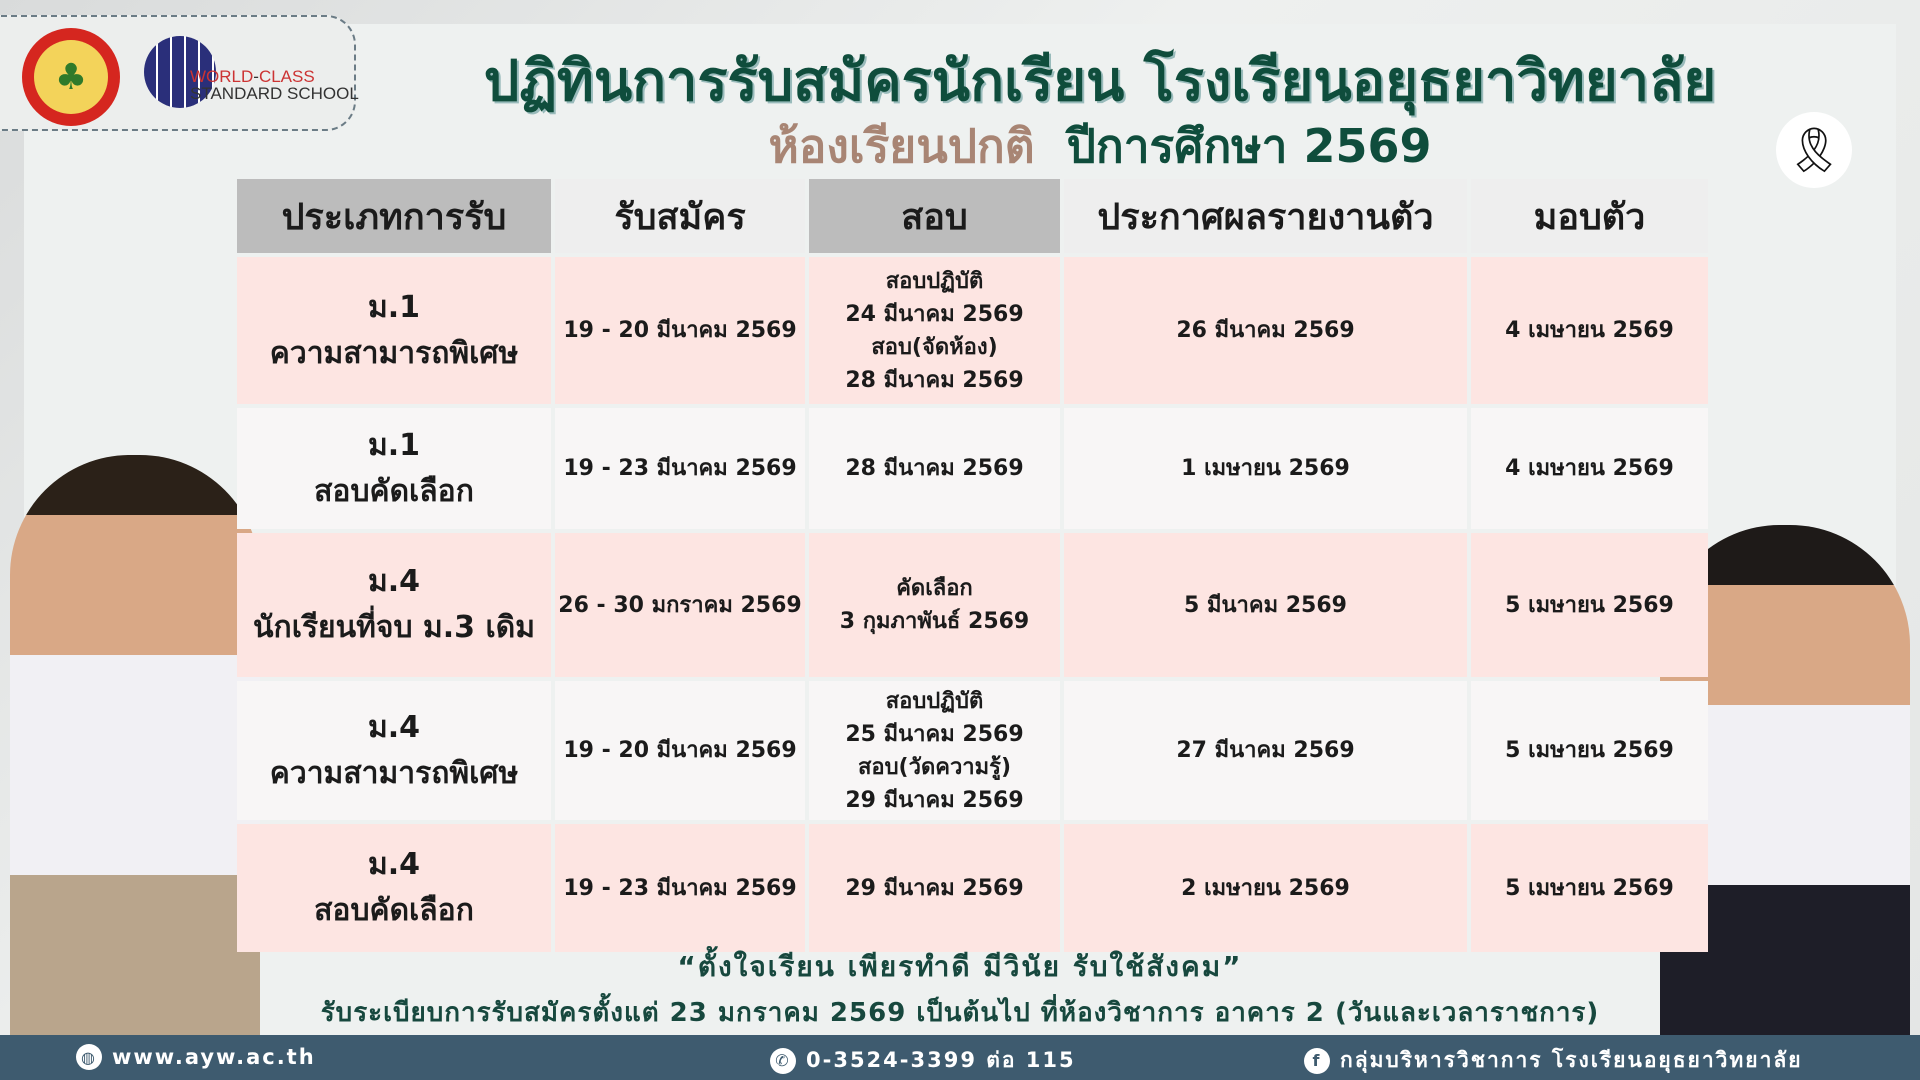 Image resolution: width=1920 pixels, height=1080 pixels. I want to click on header-announce: ประกาศผลรายงานตัว, so click(1265, 216).